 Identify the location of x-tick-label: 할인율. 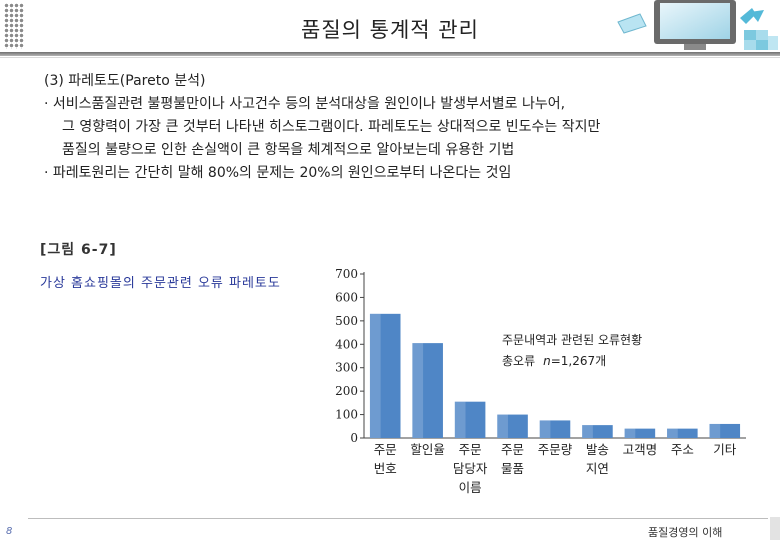
(427, 449).